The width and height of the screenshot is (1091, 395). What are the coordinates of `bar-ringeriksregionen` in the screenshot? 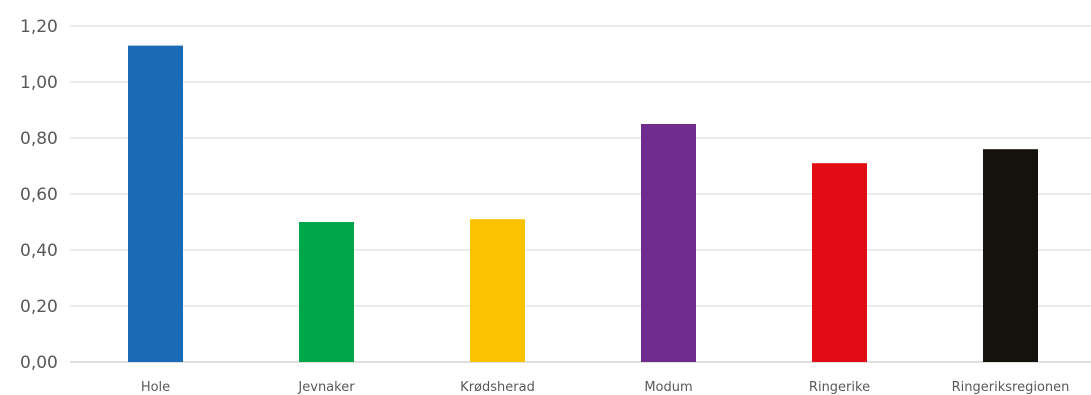 It's located at (1010, 255).